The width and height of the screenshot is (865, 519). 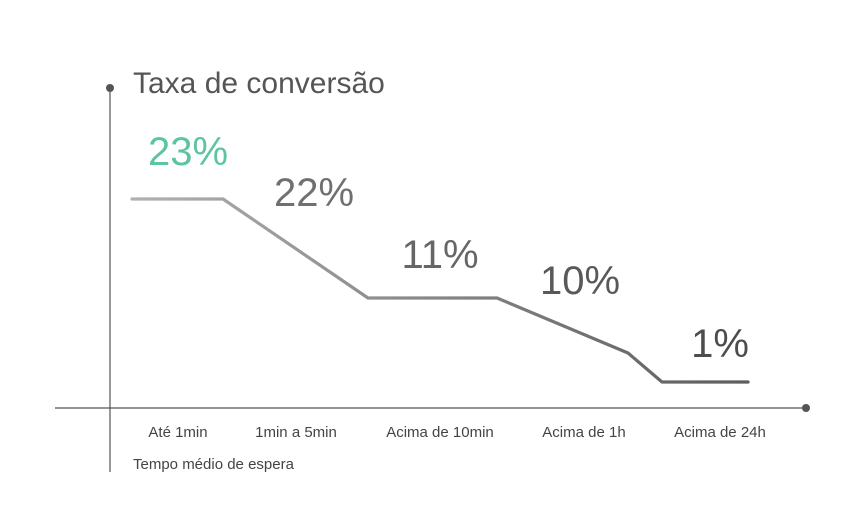 What do you see at coordinates (214, 464) in the screenshot?
I see `x-axis-label: Tempo médio de espera` at bounding box center [214, 464].